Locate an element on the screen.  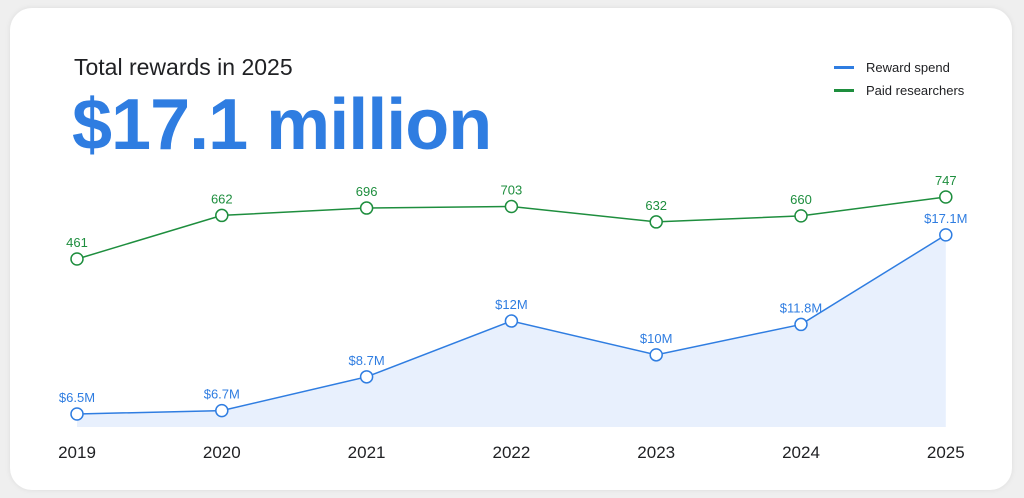
data-label: 662 is located at coordinates (222, 198).